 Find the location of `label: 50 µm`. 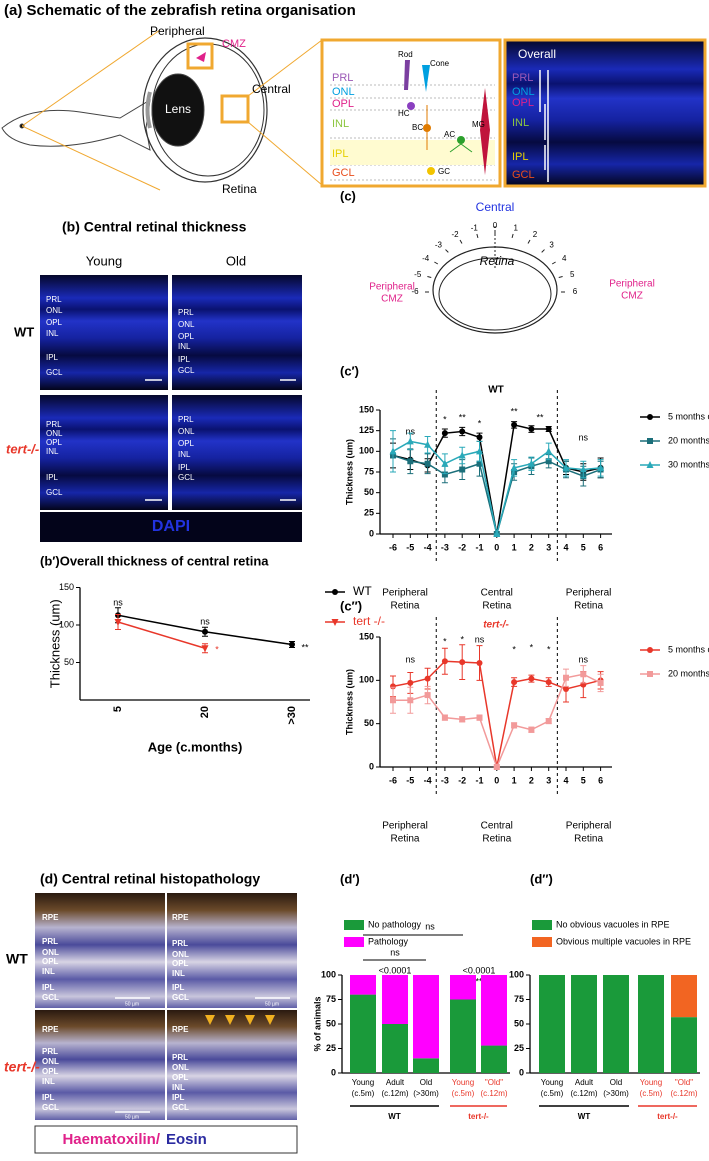

label: 50 µm is located at coordinates (132, 1004).